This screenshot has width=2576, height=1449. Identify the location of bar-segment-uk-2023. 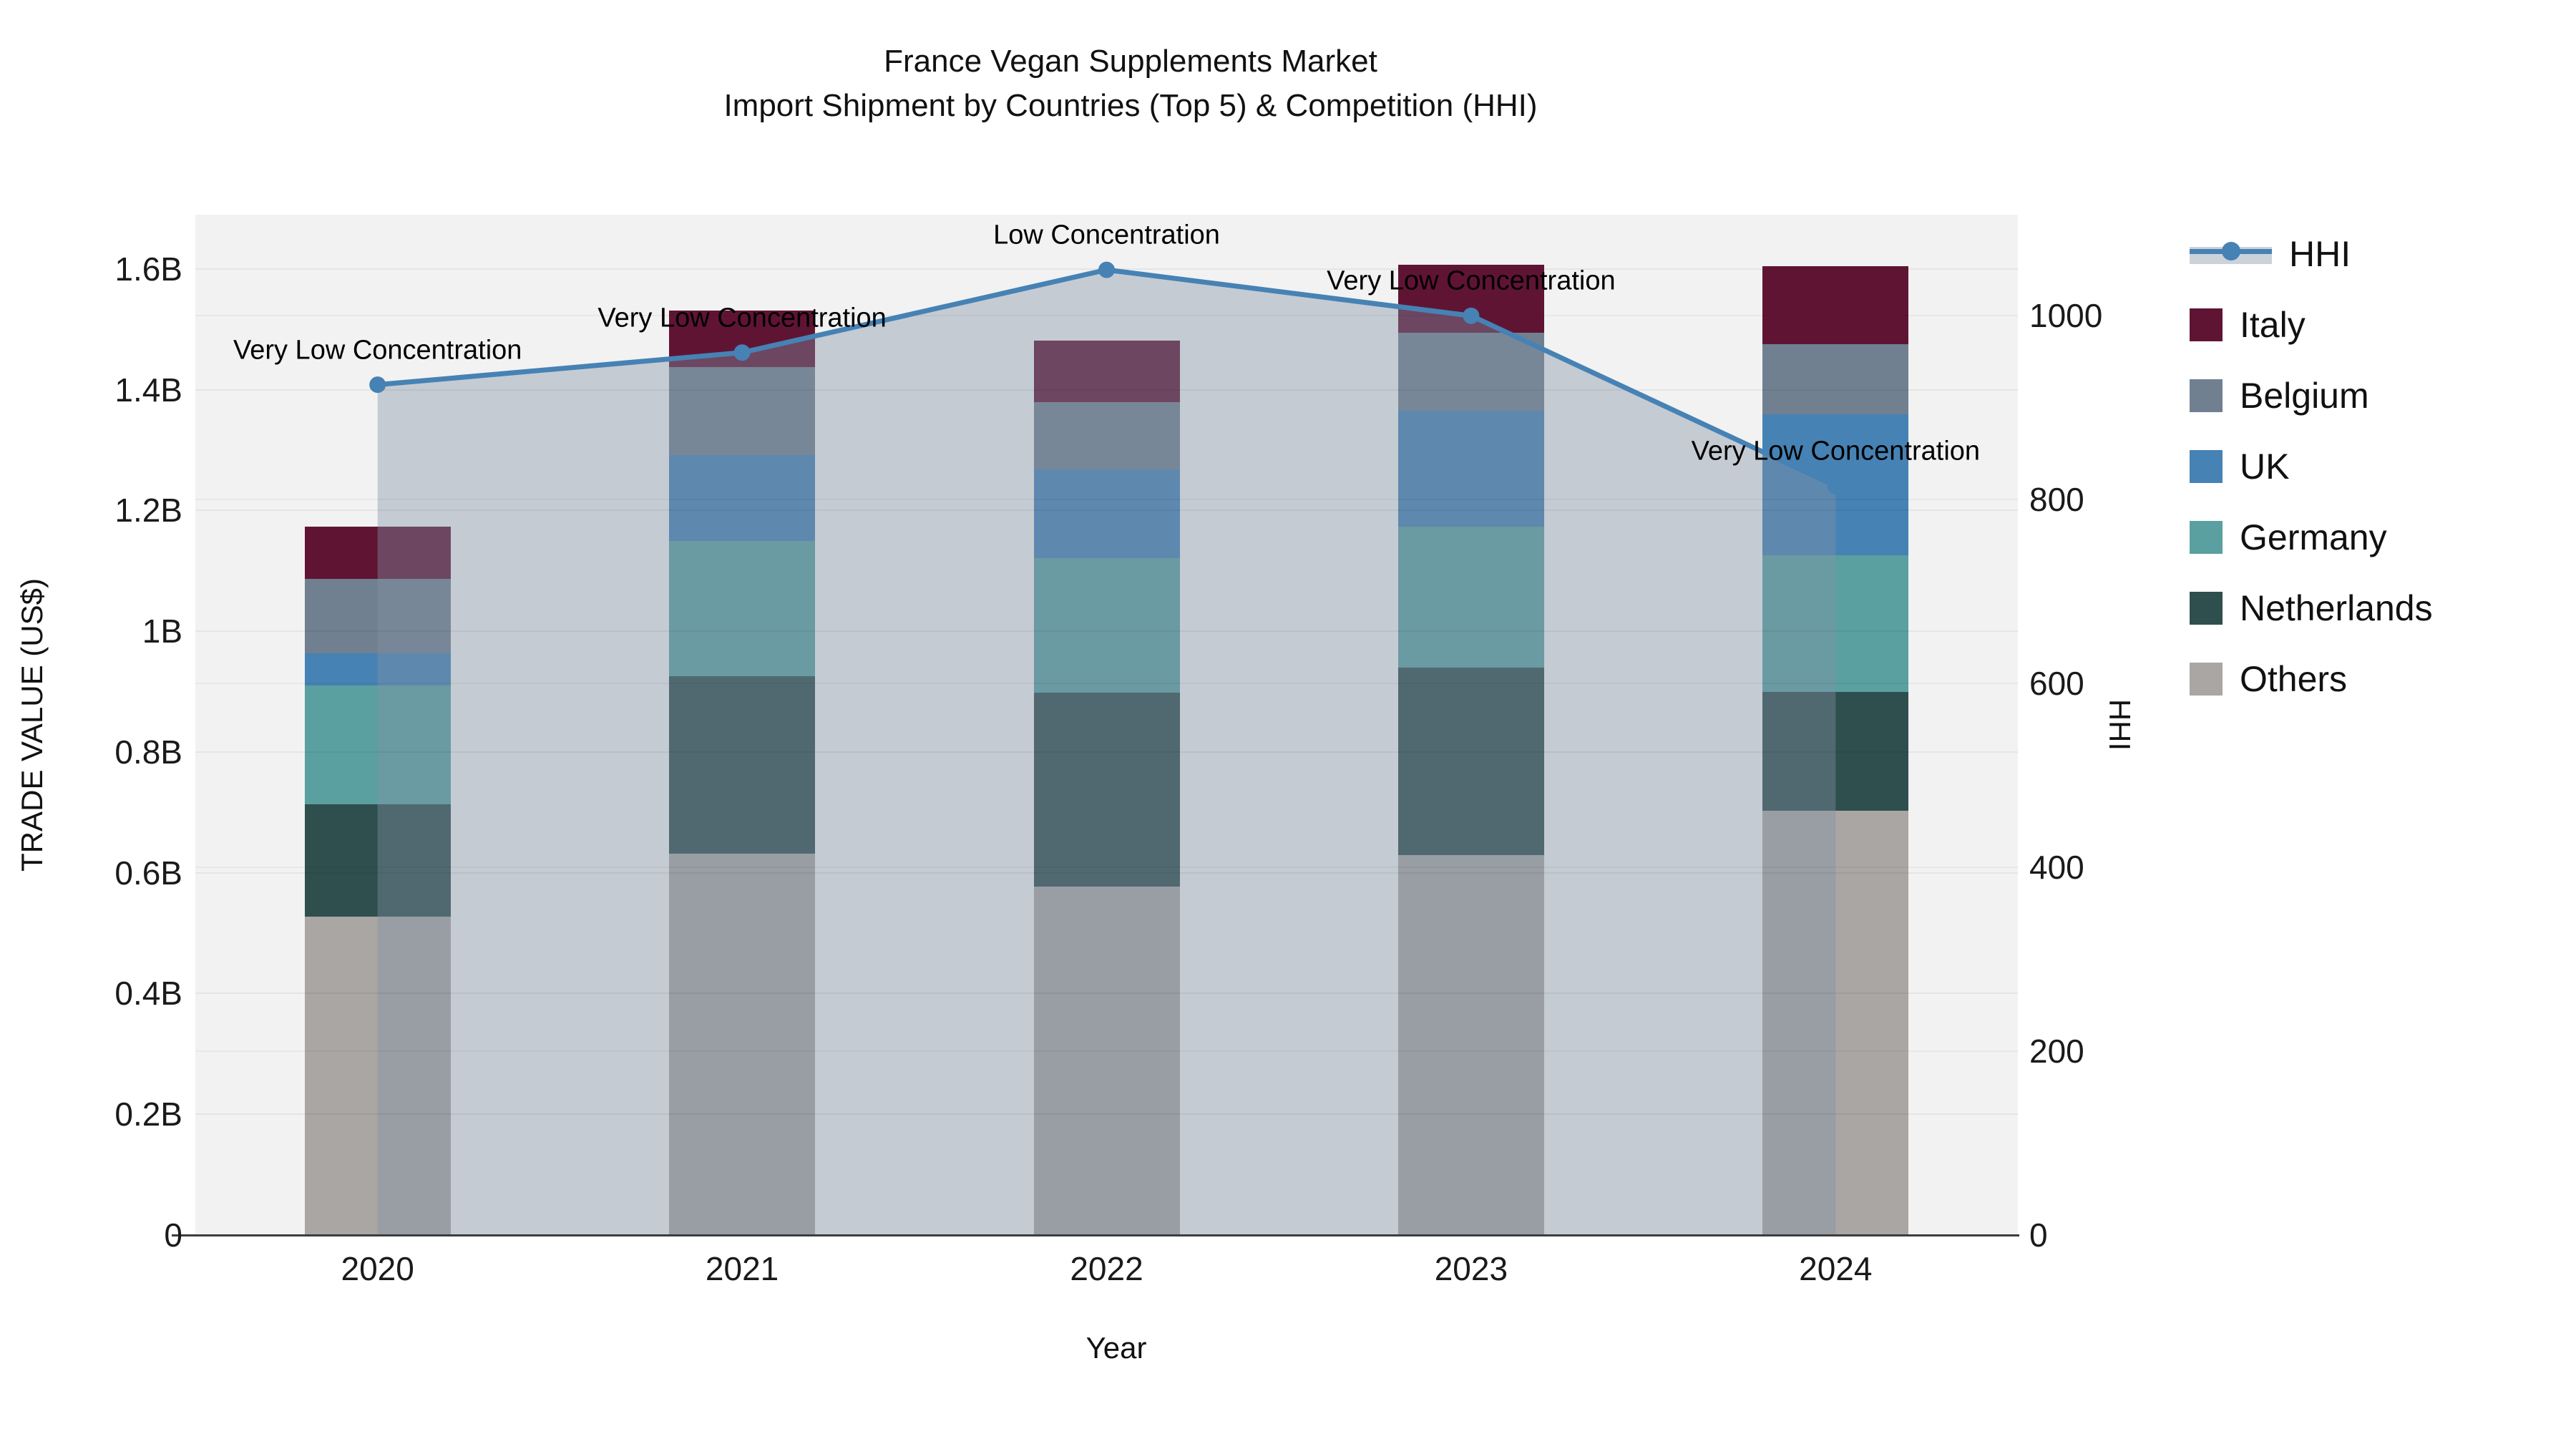
(1470, 469).